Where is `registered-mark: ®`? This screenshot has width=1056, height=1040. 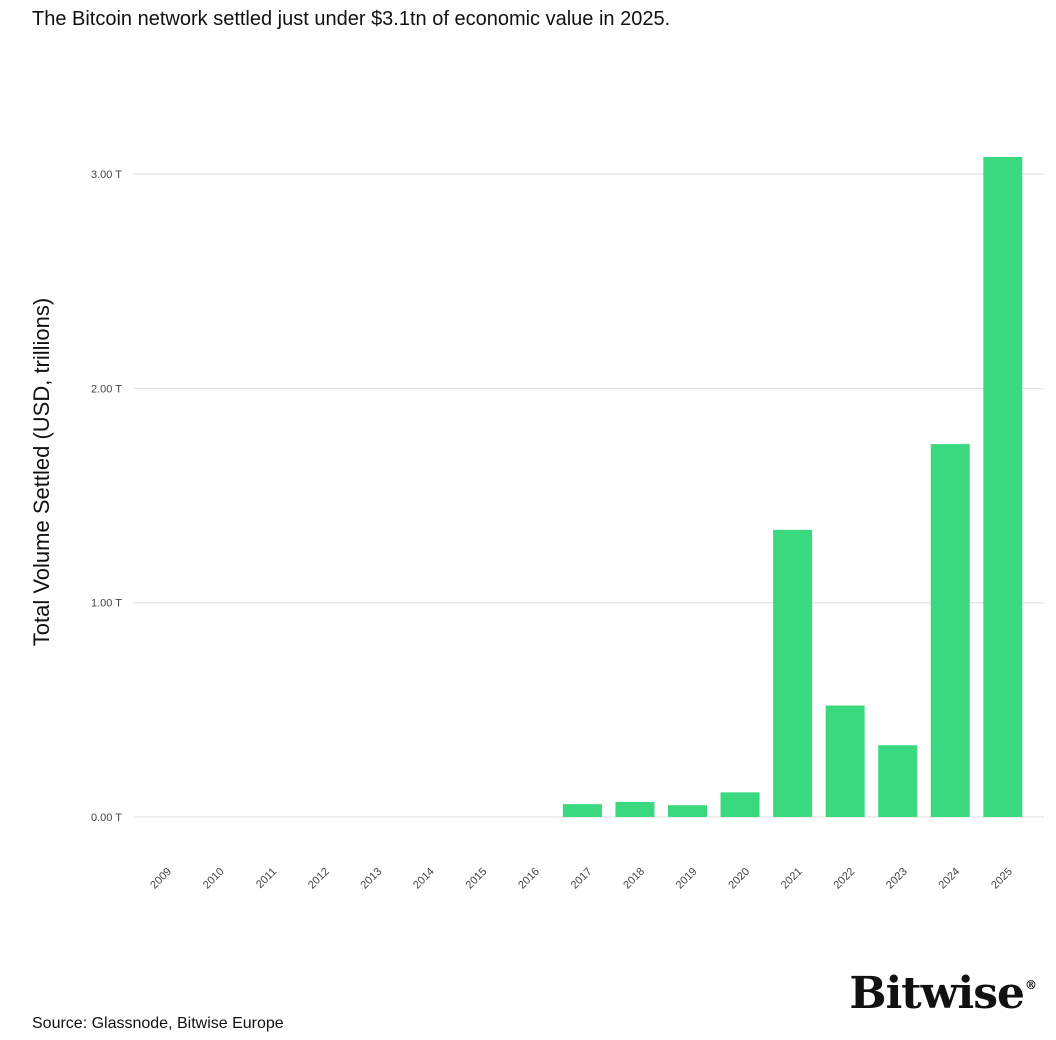
registered-mark: ® is located at coordinates (1031, 985).